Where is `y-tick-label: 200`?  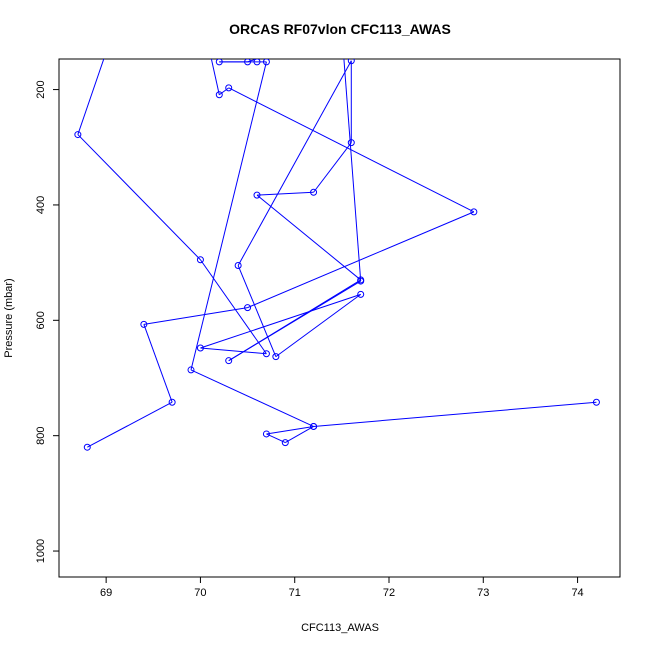 y-tick-label: 200 is located at coordinates (41, 89).